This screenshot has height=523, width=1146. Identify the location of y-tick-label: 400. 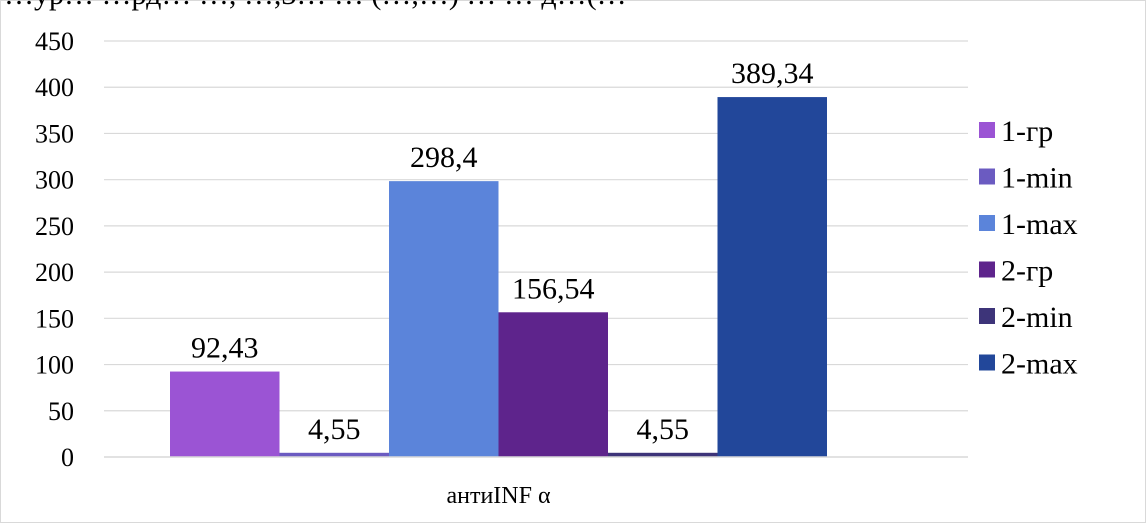
(54, 87).